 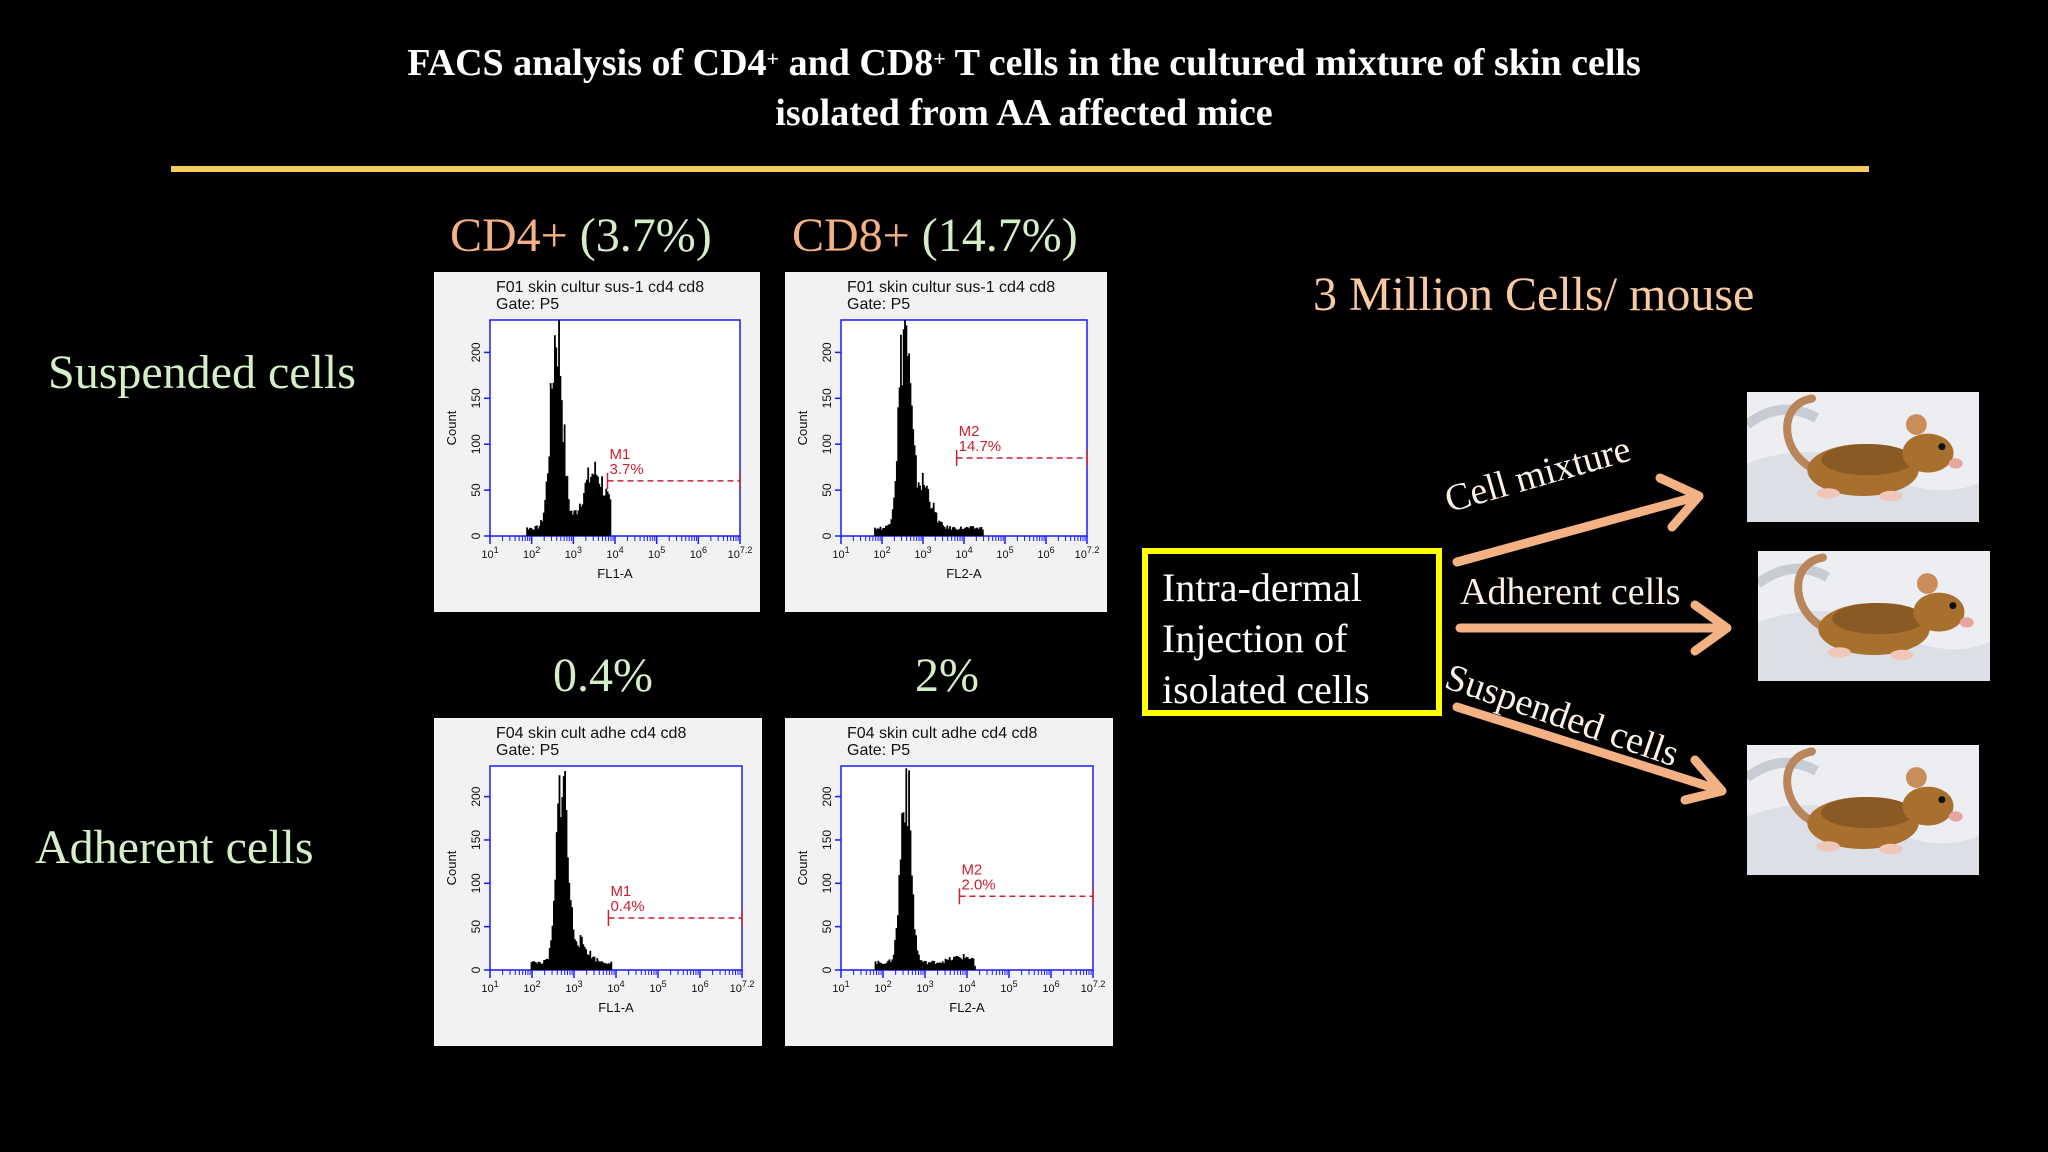 What do you see at coordinates (1578, 520) in the screenshot?
I see `arrow-cell-mixture` at bounding box center [1578, 520].